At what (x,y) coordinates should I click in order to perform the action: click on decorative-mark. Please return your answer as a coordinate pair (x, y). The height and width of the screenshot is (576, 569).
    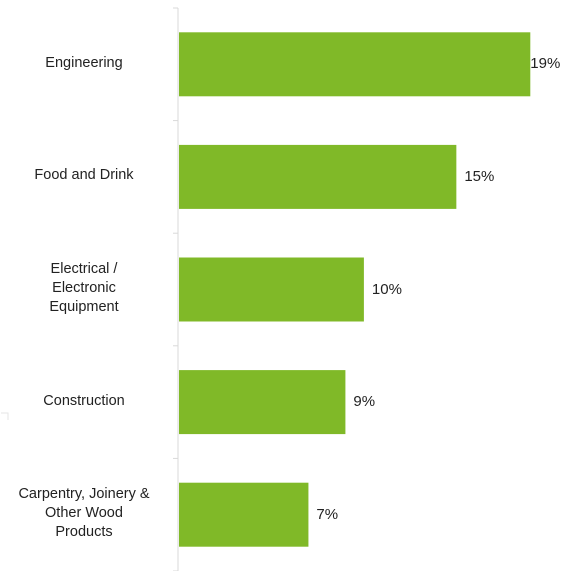
    Looking at the image, I should click on (5, 416).